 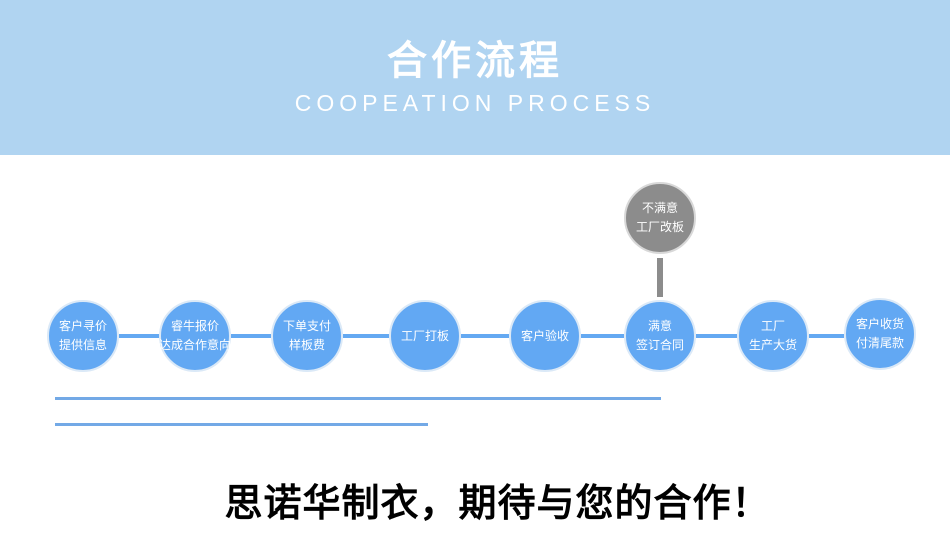 I want to click on branch-connector, so click(x=660, y=277).